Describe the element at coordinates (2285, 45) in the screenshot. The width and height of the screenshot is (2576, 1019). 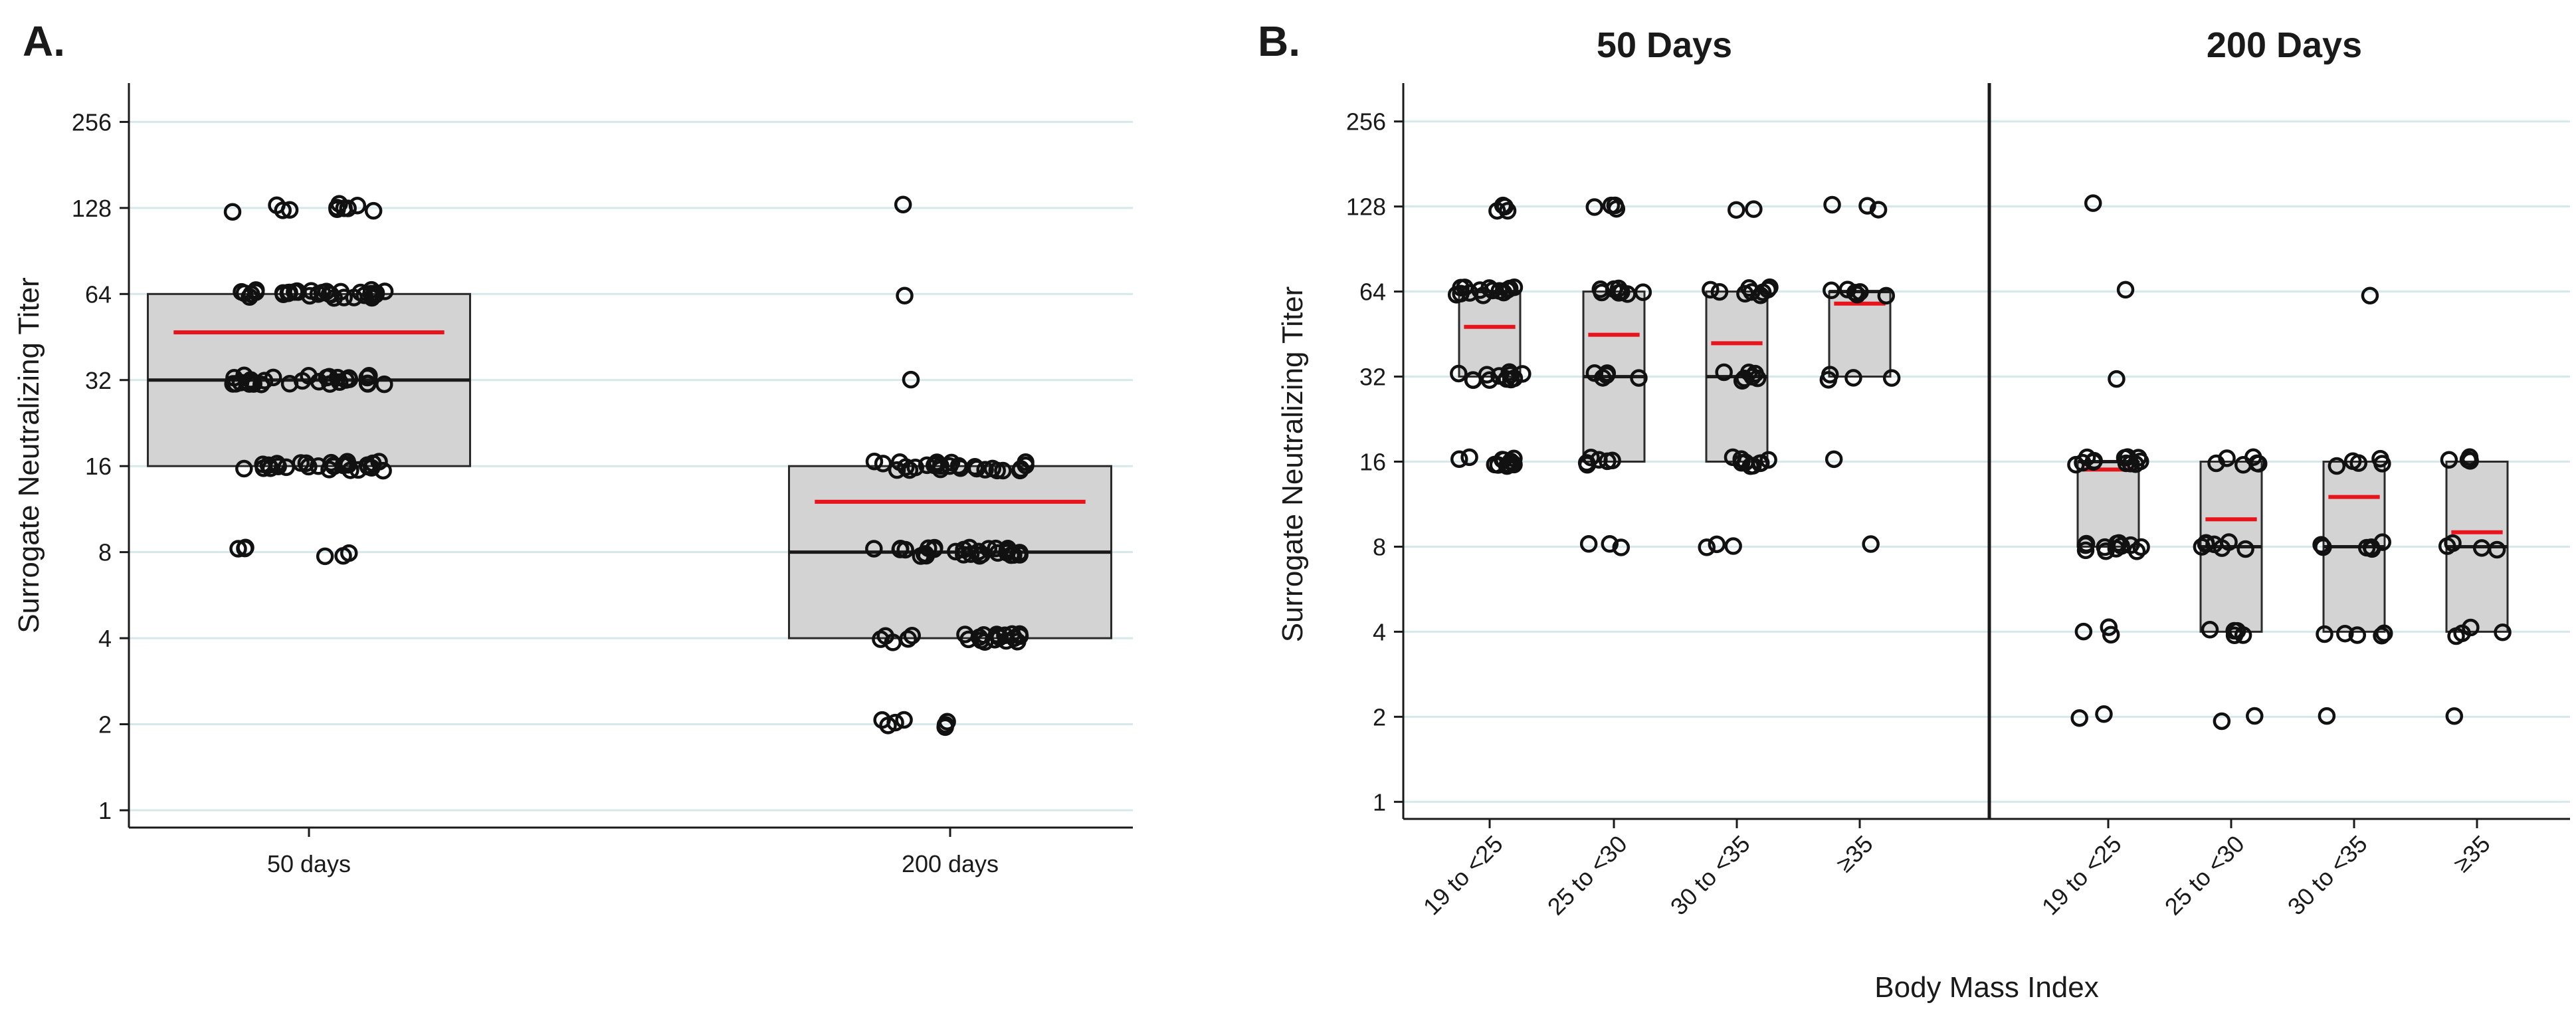
I see `panel-b-group-title: 200 Days` at that location.